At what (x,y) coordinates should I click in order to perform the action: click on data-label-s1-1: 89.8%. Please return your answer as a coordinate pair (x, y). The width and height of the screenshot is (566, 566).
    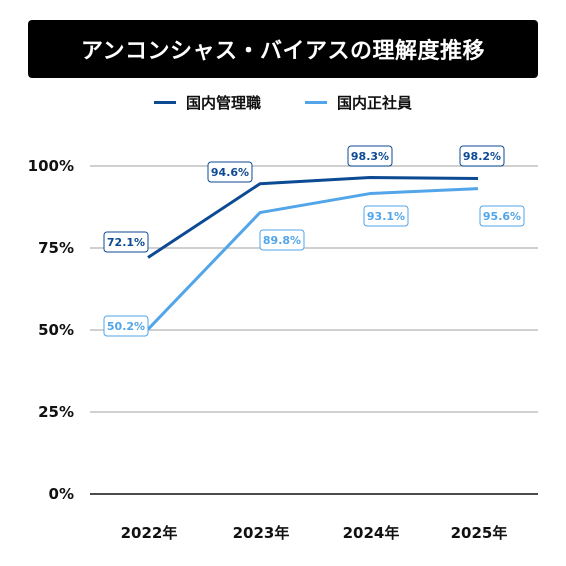
    Looking at the image, I should click on (282, 240).